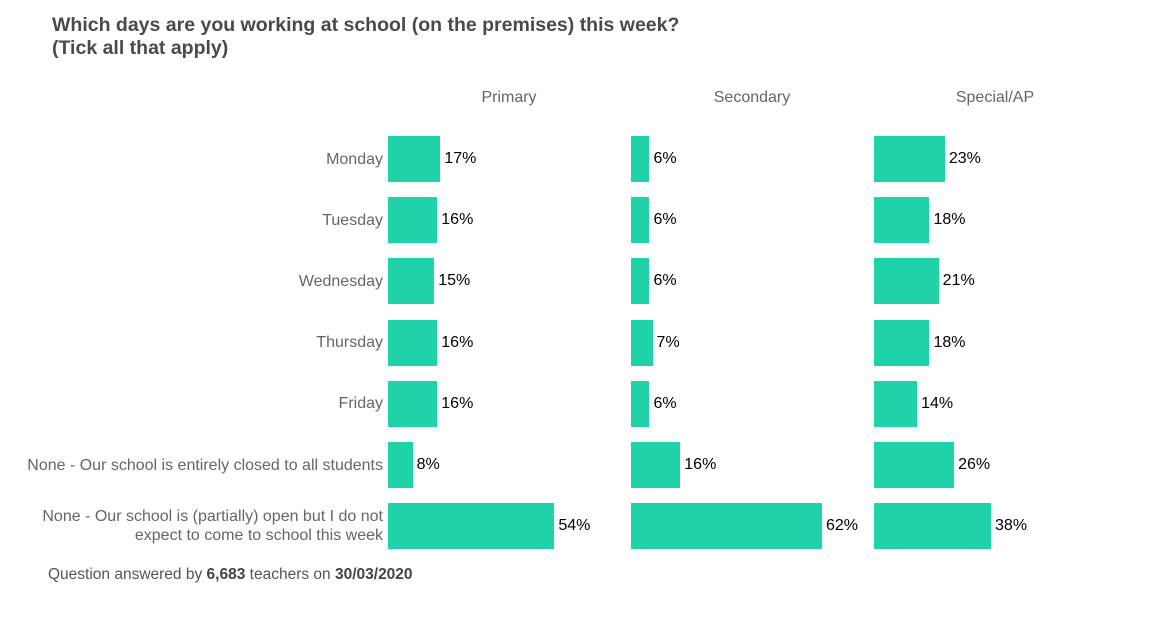  I want to click on value-label-0-0: 17%, so click(460, 158).